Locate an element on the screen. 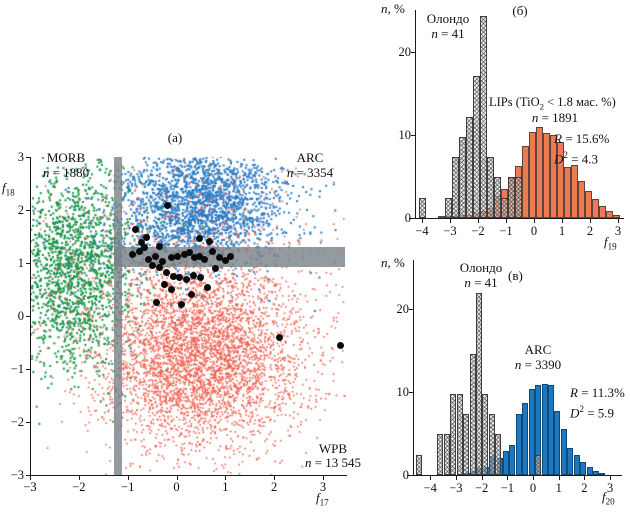 Image resolution: width=630 pixels, height=515 pixels. x-axis-spine is located at coordinates (514, 476).